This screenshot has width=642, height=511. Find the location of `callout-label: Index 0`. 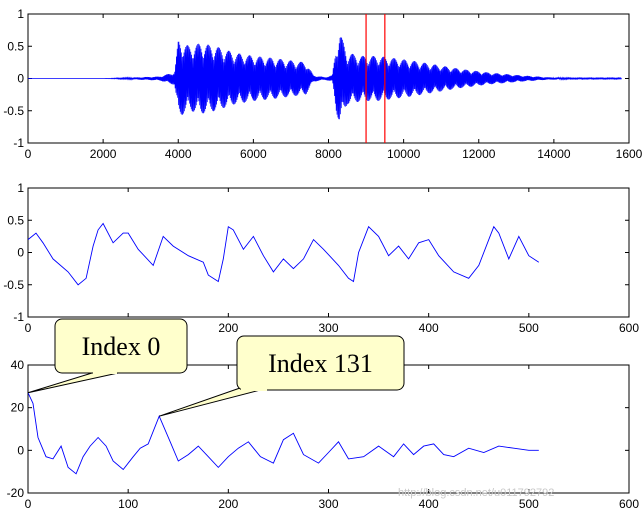

callout-label: Index 0 is located at coordinates (121, 346).